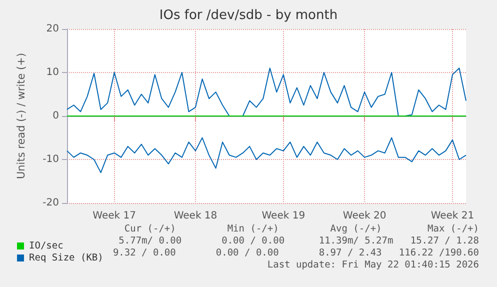 The width and height of the screenshot is (497, 287). Describe the element at coordinates (66, 258) in the screenshot. I see `legend-label: Req Size (KB)` at that location.